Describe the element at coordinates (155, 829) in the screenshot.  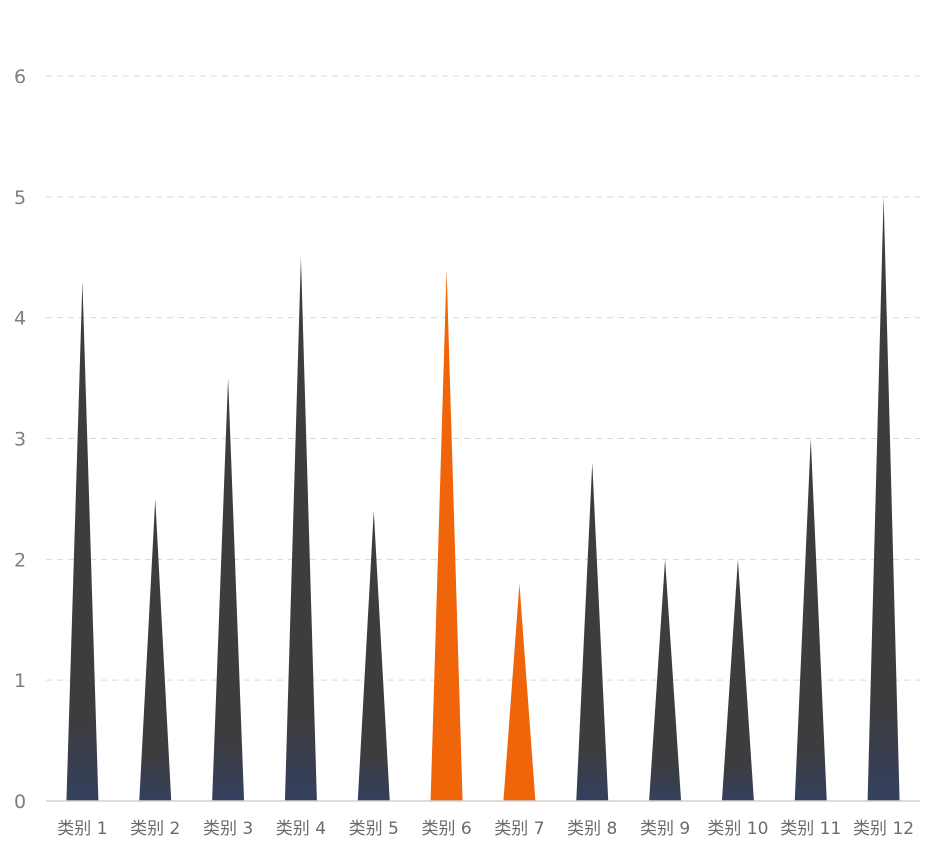
I see `x-tick-label: 类别 2` at that location.